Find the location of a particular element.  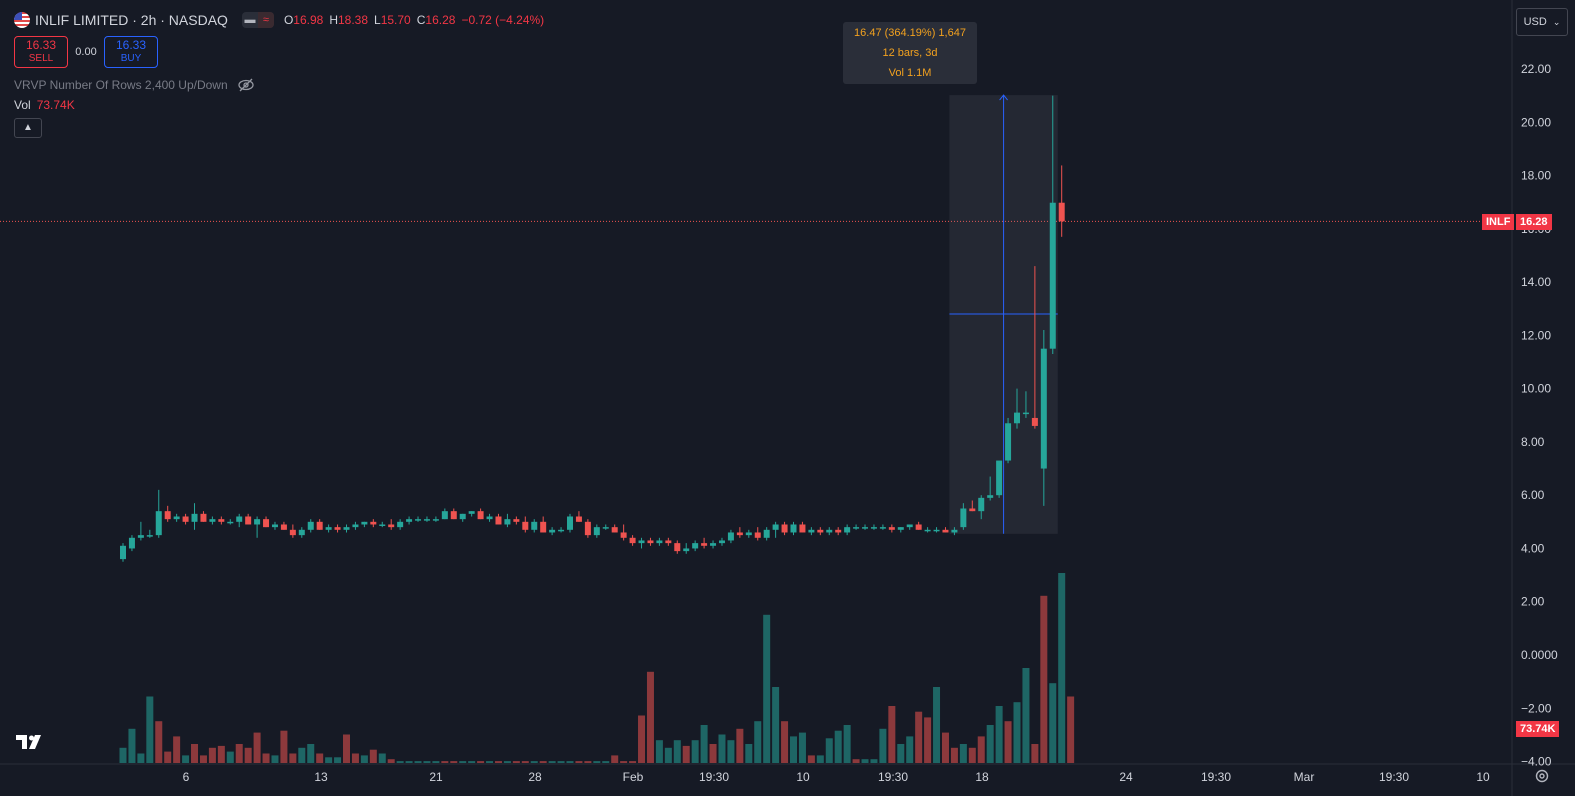

eye-icon: ▬ is located at coordinates (250, 20).